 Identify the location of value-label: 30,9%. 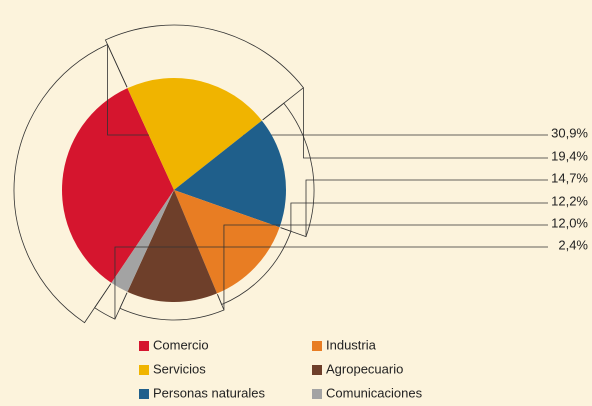
(569, 132).